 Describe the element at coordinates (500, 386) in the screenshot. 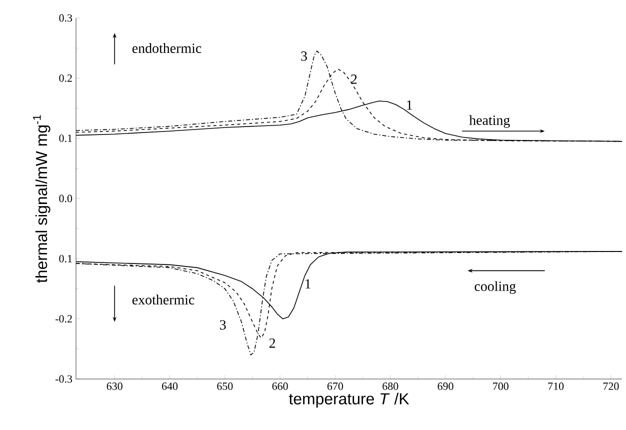

I see `x-tick-label: 700` at that location.